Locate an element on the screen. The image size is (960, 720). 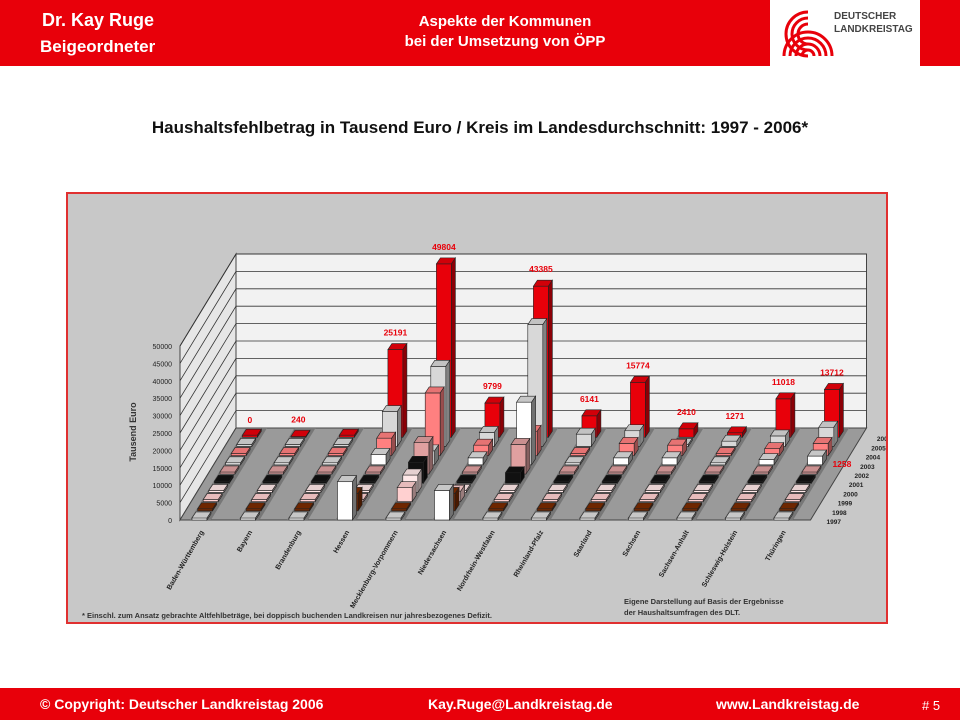
series-axis-label: 1998 is located at coordinates (839, 513).